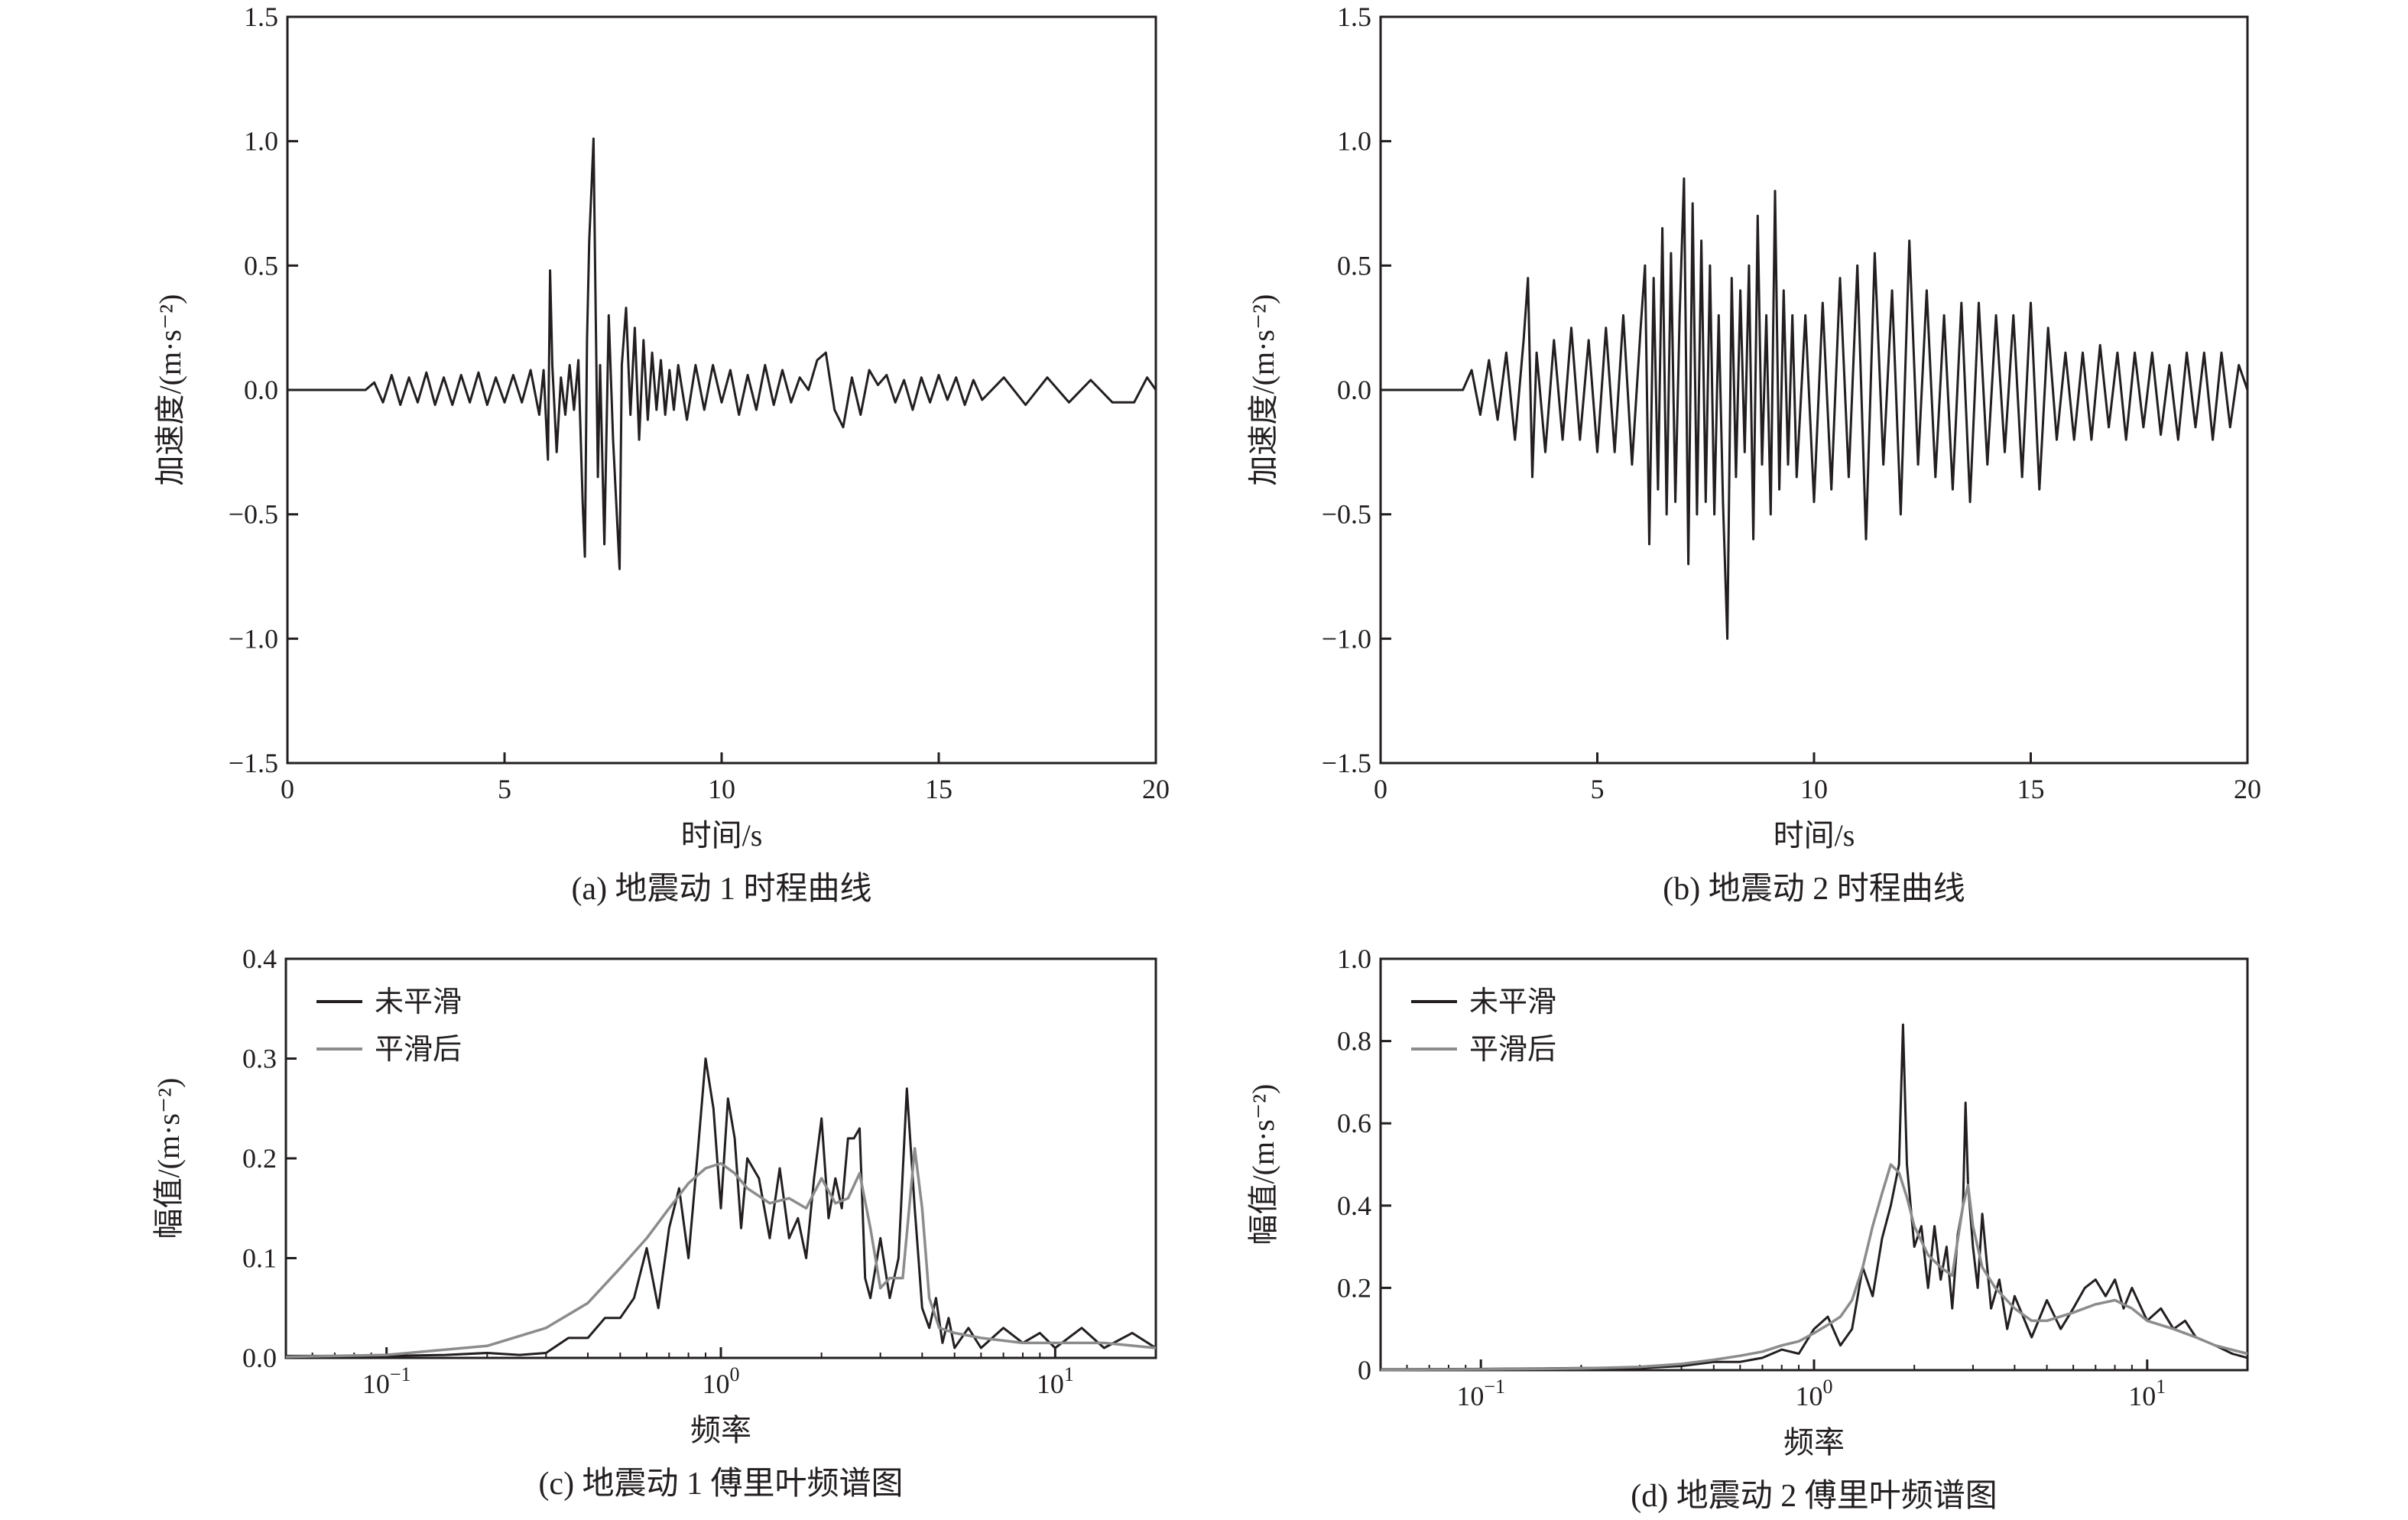 The image size is (2408, 1520). I want to click on y-tick-label: 0.8, so click(1354, 1041).